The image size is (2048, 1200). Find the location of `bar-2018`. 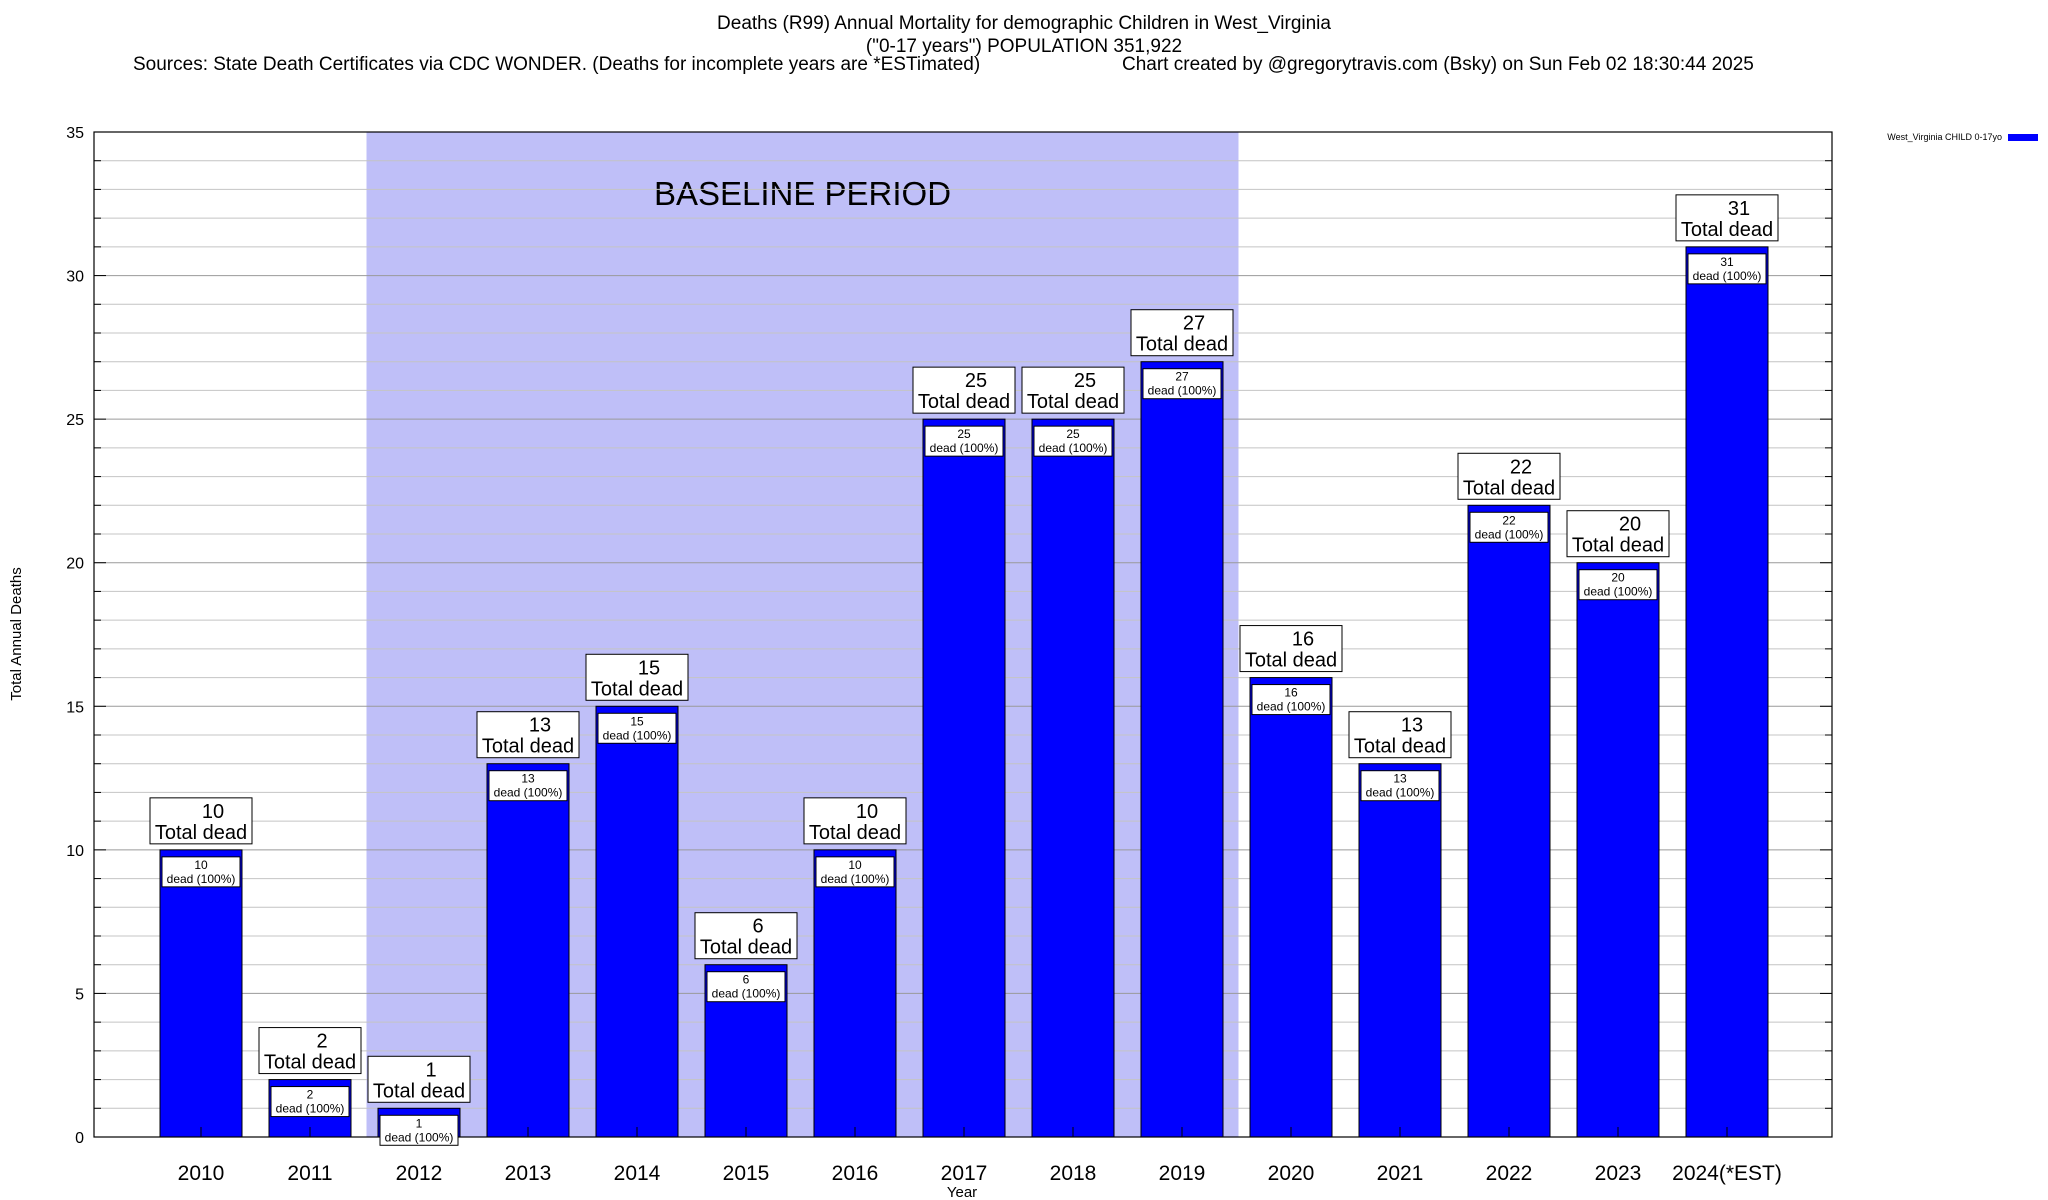

bar-2018 is located at coordinates (1073, 778).